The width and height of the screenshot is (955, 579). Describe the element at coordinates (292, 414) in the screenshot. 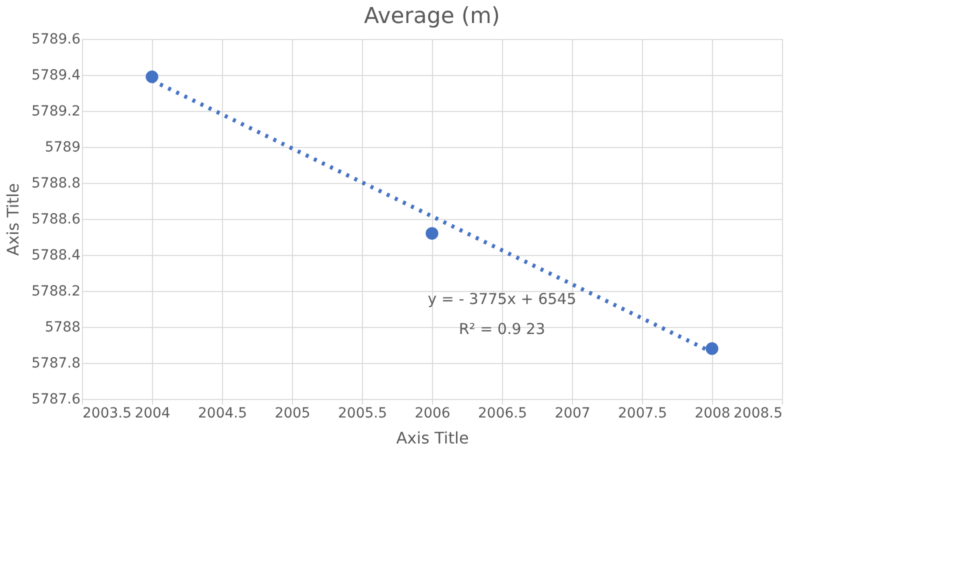

I see `x-tick-label: 2005` at that location.